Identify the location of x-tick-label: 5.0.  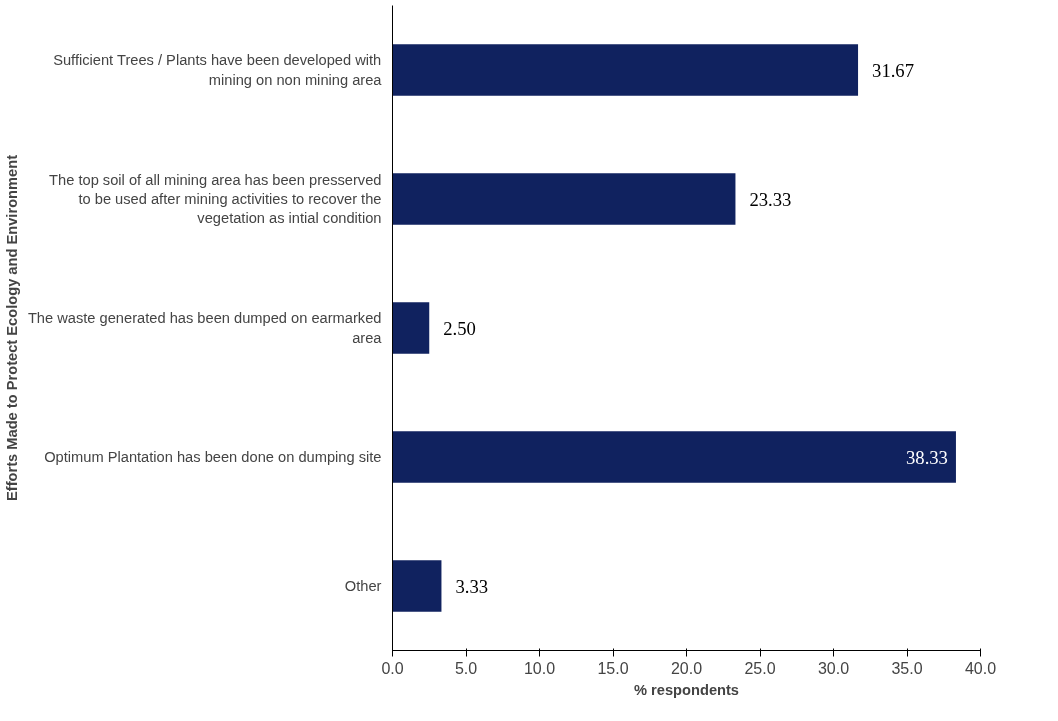
(466, 668).